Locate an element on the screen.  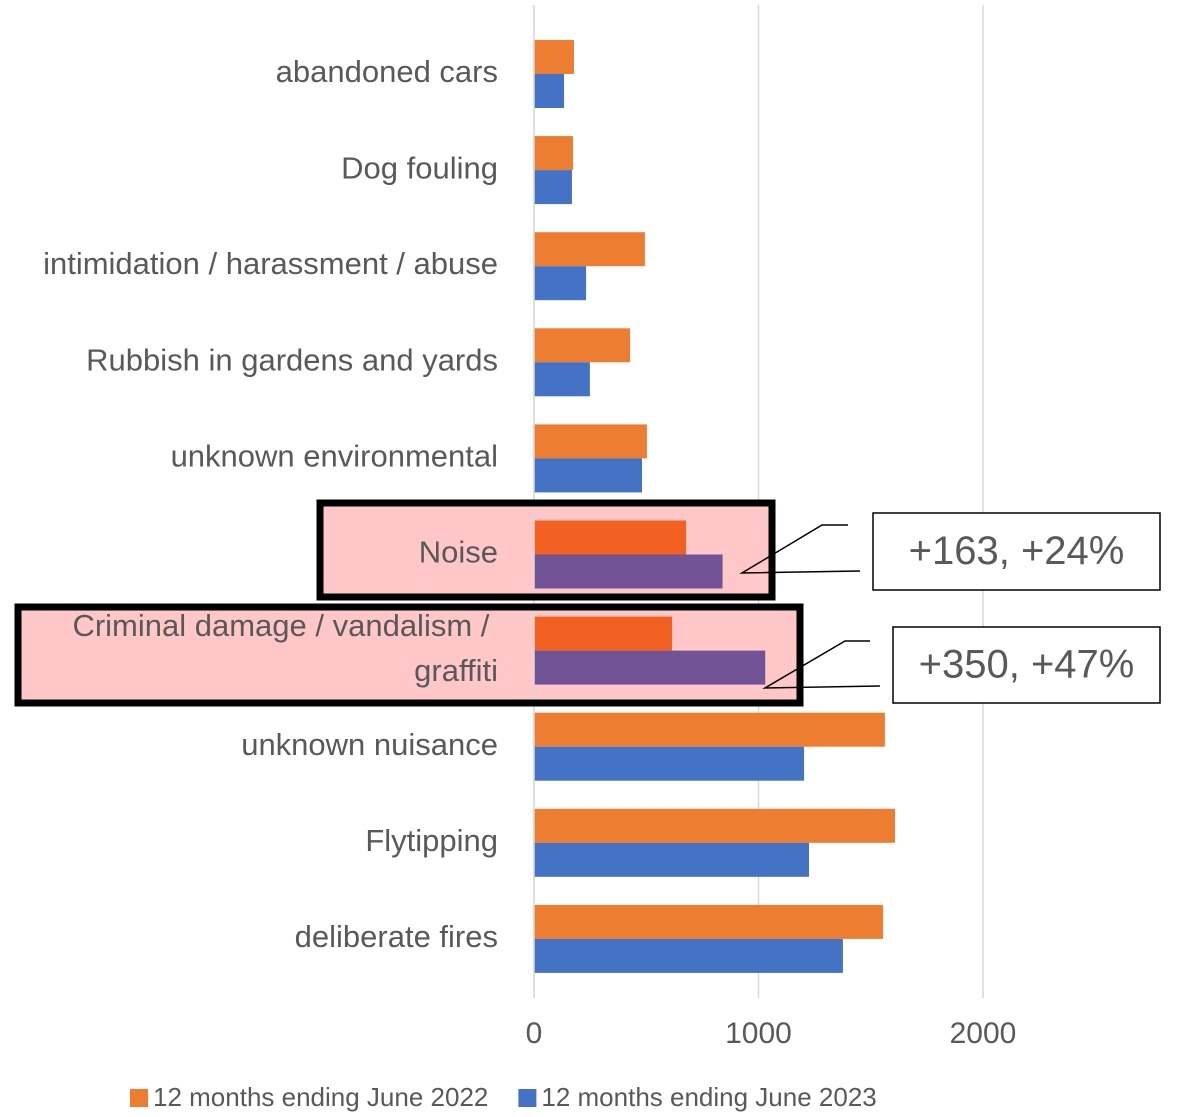
y-tick-label: abandoned cars is located at coordinates (387, 71).